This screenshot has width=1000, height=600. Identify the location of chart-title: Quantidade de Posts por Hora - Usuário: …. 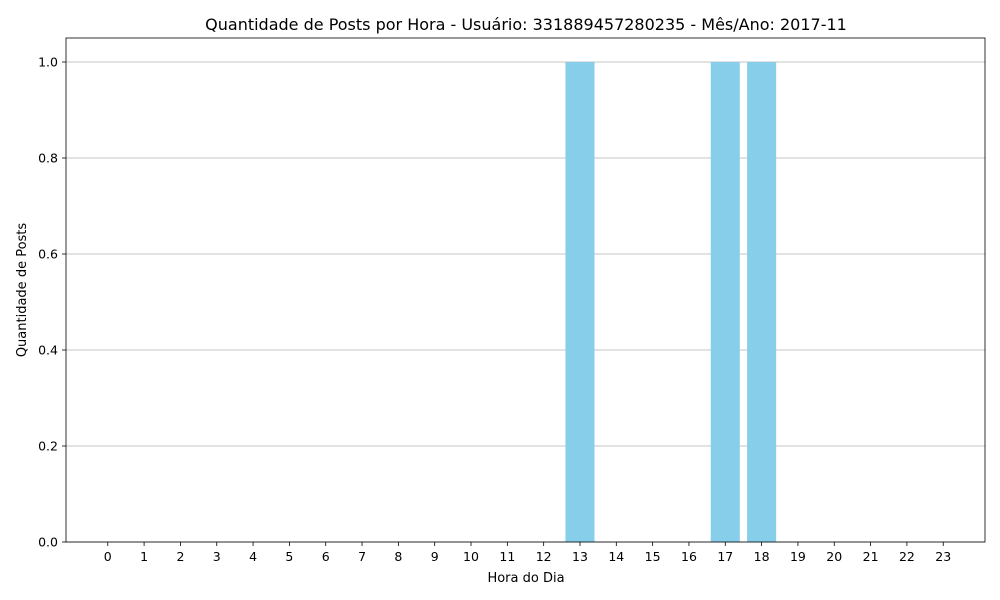
(526, 24).